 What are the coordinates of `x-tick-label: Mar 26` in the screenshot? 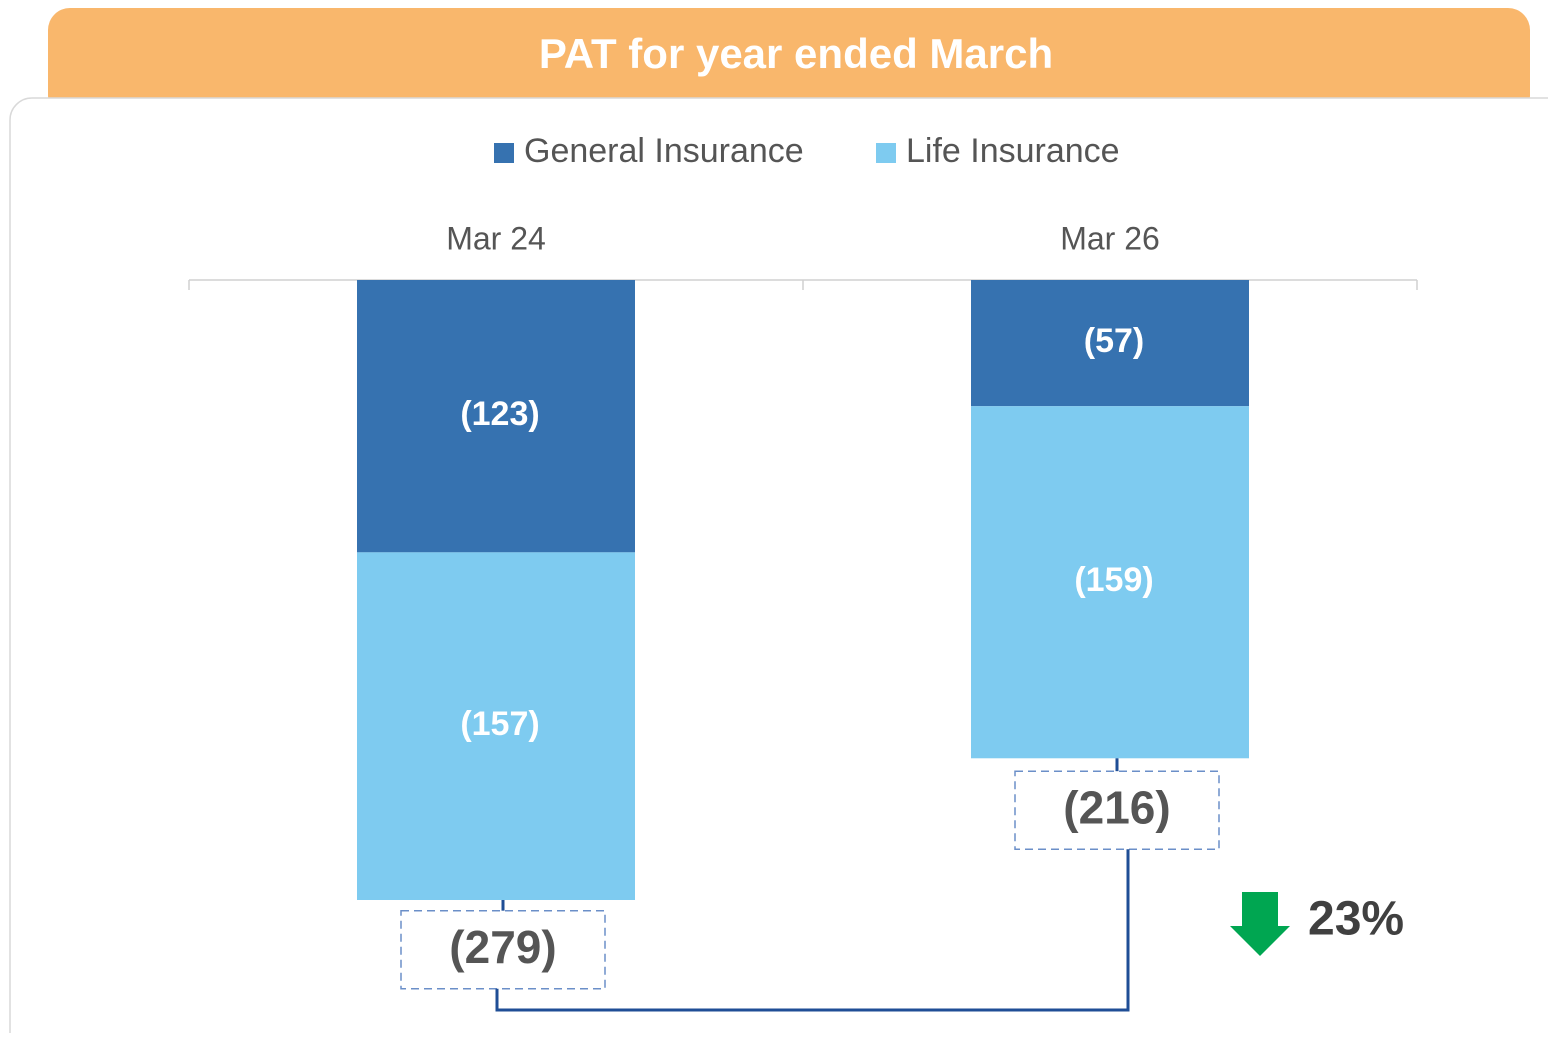 It's located at (1110, 238).